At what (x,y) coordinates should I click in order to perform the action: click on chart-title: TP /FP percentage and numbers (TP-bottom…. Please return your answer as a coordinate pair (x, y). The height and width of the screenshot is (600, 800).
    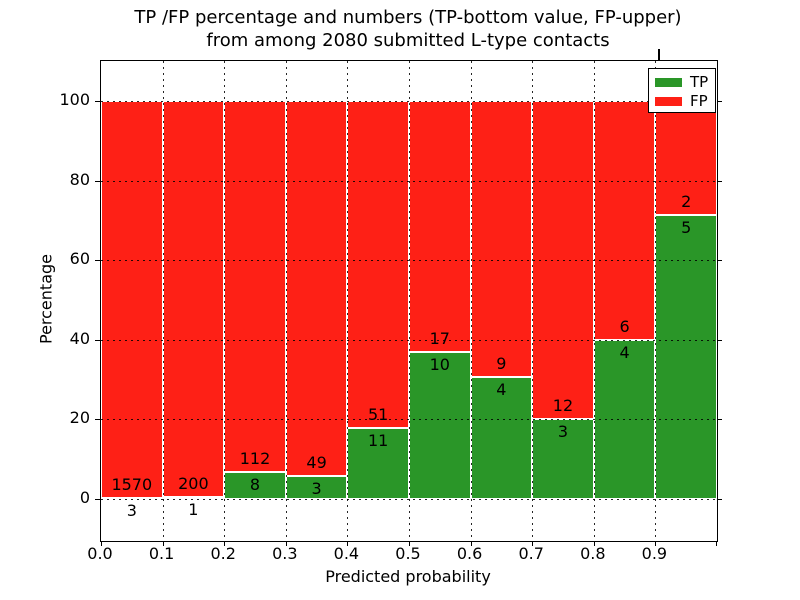
    Looking at the image, I should click on (408, 29).